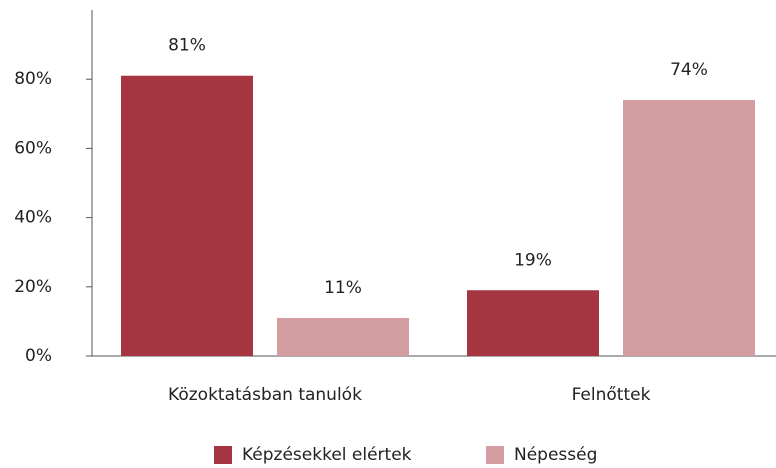 This screenshot has height=468, width=776. What do you see at coordinates (327, 455) in the screenshot?
I see `legend-label: Képzésekkel elértek` at bounding box center [327, 455].